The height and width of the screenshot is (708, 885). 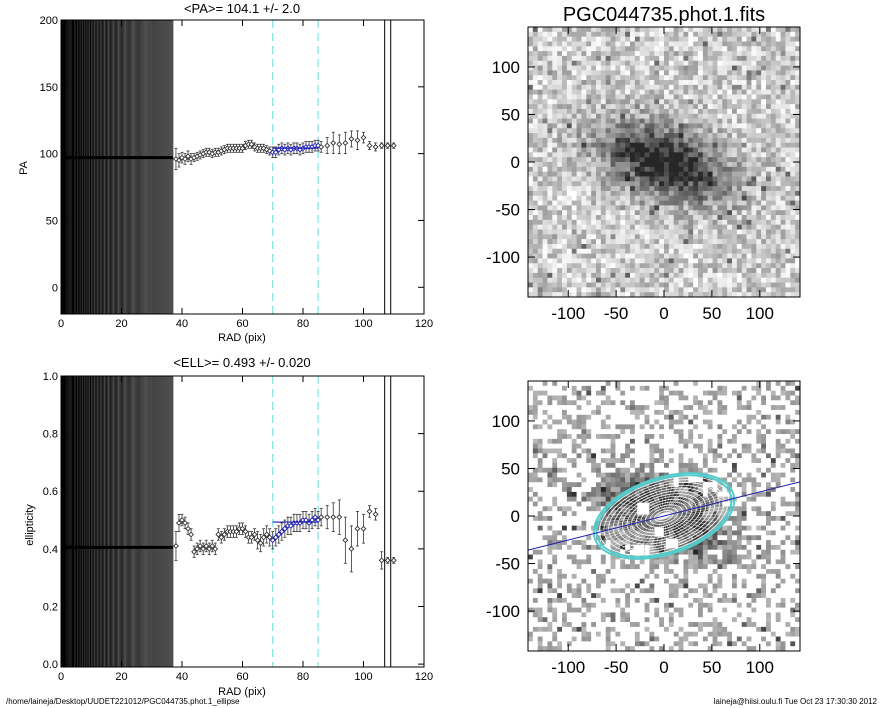 What do you see at coordinates (568, 313) in the screenshot?
I see `x-tick-label: -100` at bounding box center [568, 313].